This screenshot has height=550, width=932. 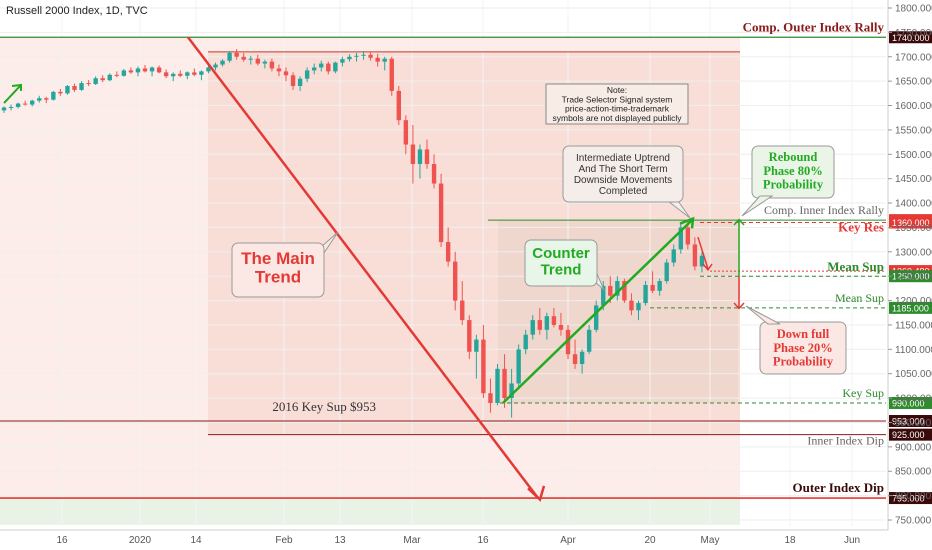 What do you see at coordinates (913, 204) in the screenshot?
I see `y-tick-label: 1400.000` at bounding box center [913, 204].